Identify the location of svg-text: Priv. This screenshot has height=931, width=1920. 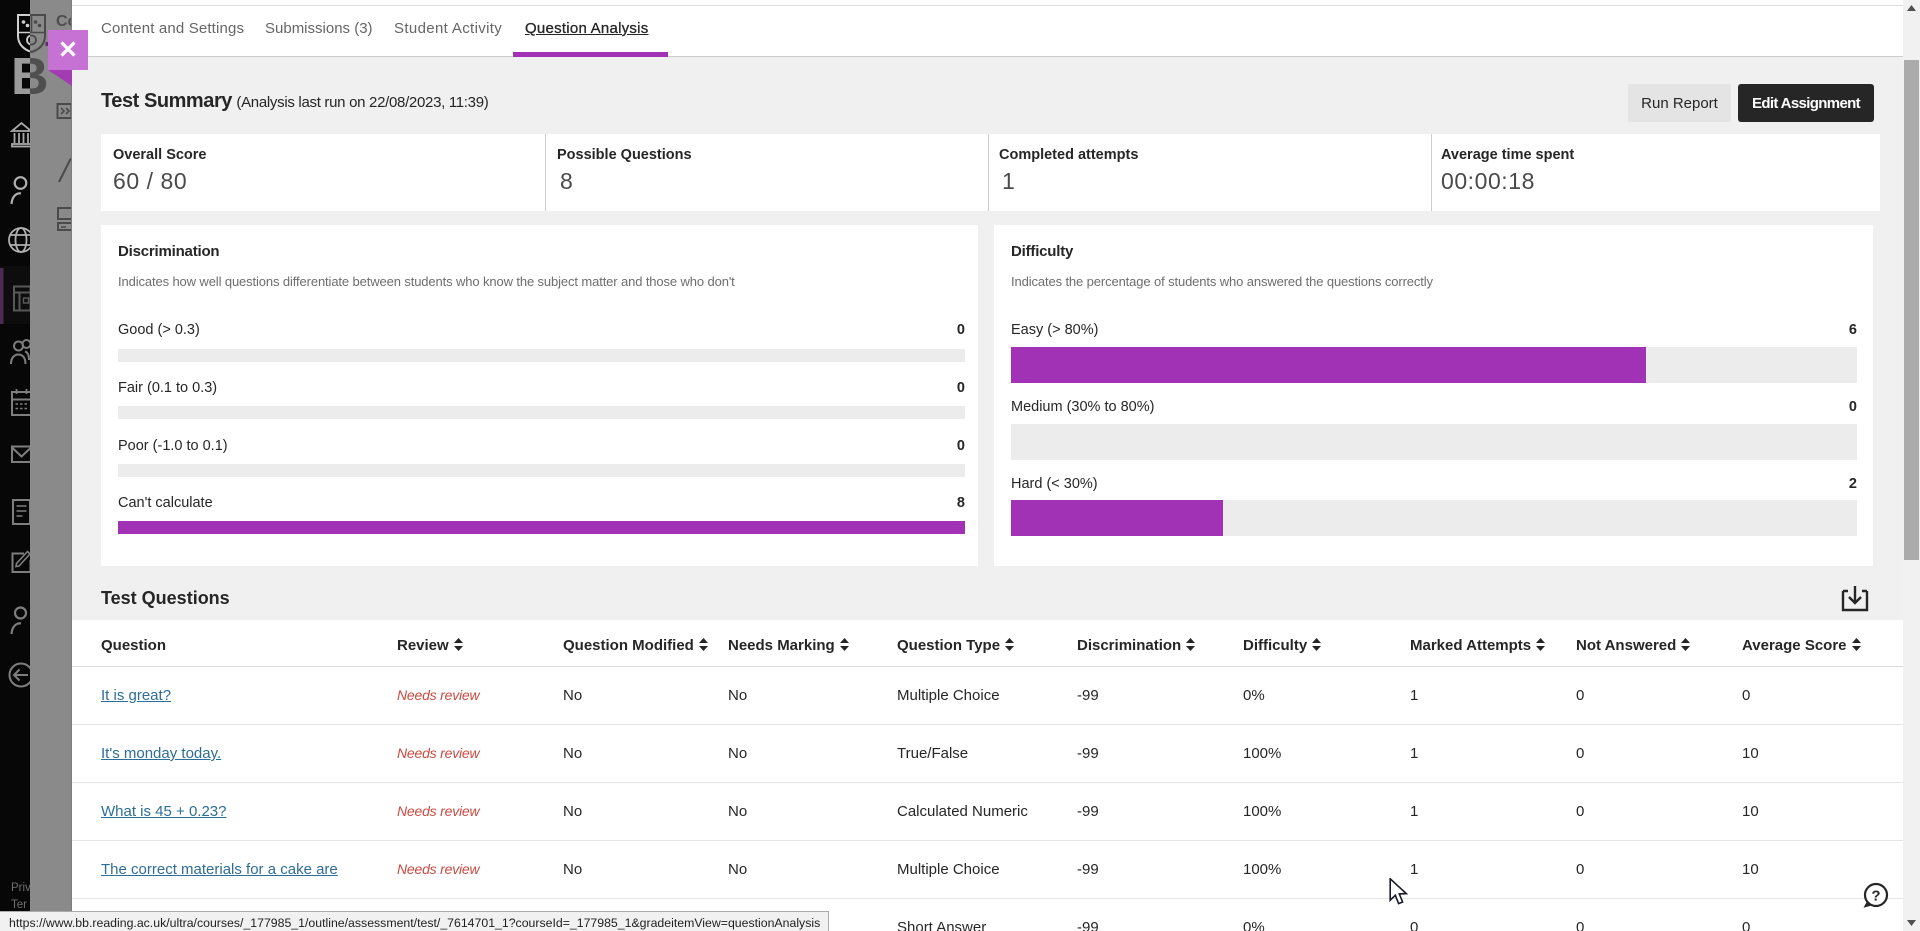
(21, 888).